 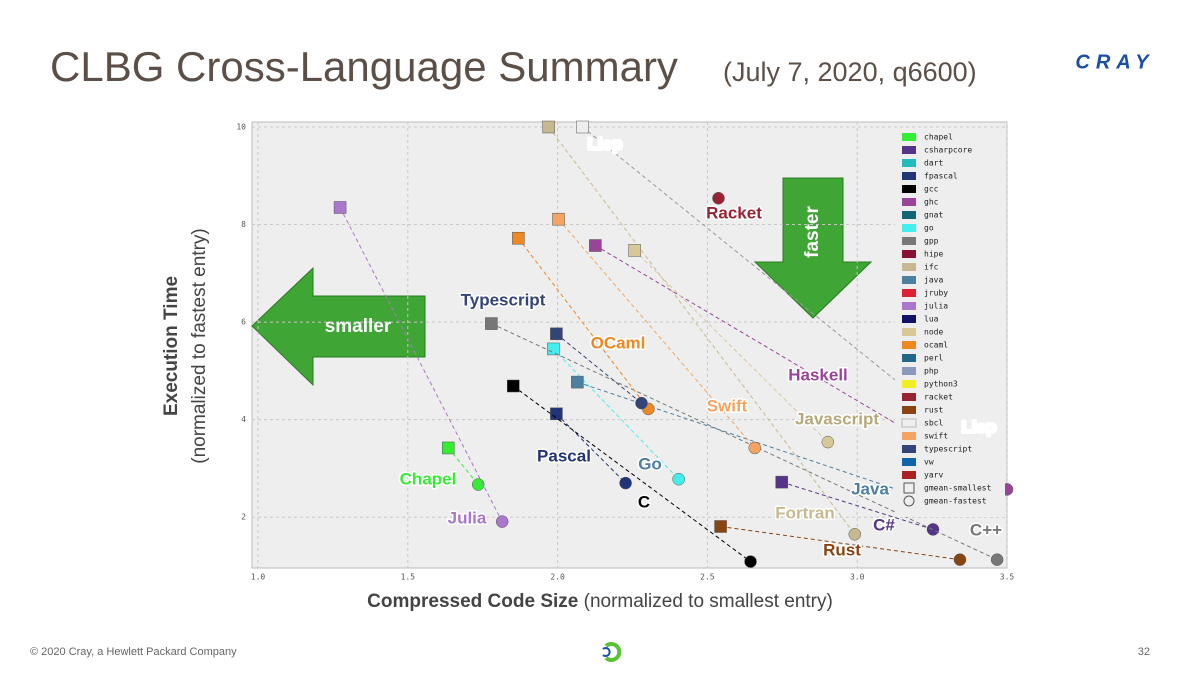 What do you see at coordinates (933, 215) in the screenshot?
I see `legend-label: gnat` at bounding box center [933, 215].